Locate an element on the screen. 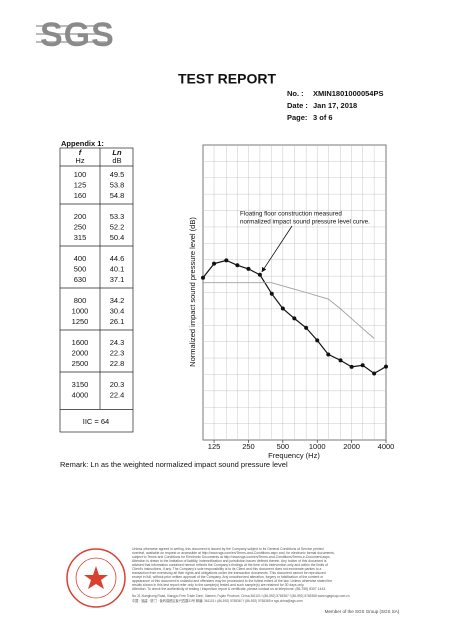 This screenshot has height=632, width=454. table-frequency: 4000 is located at coordinates (80, 394).